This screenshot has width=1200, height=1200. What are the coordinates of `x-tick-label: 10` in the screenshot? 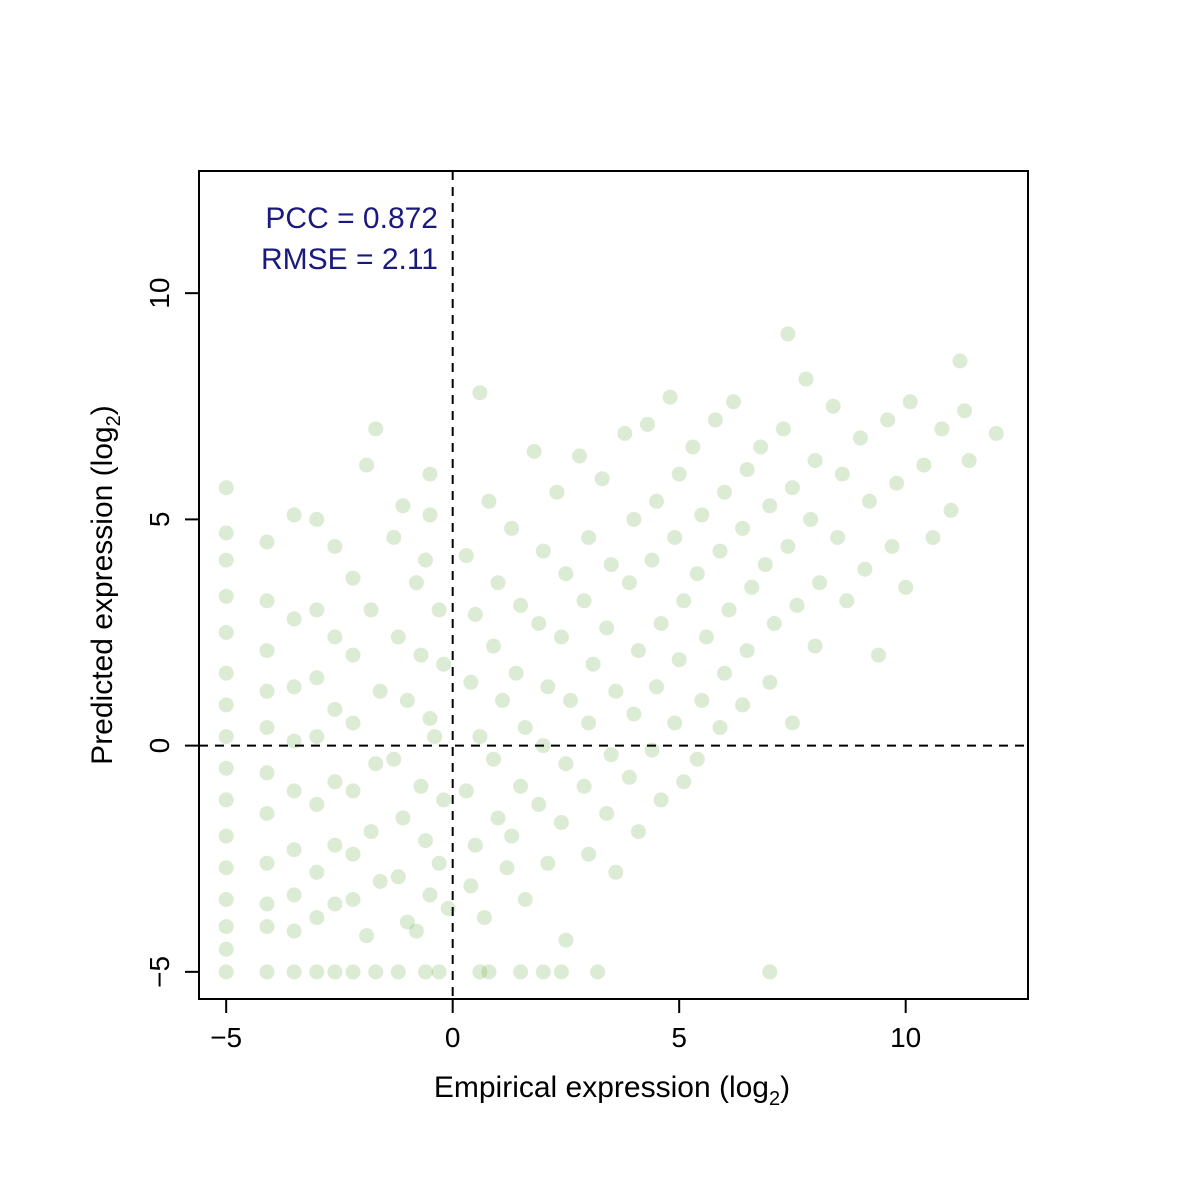 It's located at (905, 1037).